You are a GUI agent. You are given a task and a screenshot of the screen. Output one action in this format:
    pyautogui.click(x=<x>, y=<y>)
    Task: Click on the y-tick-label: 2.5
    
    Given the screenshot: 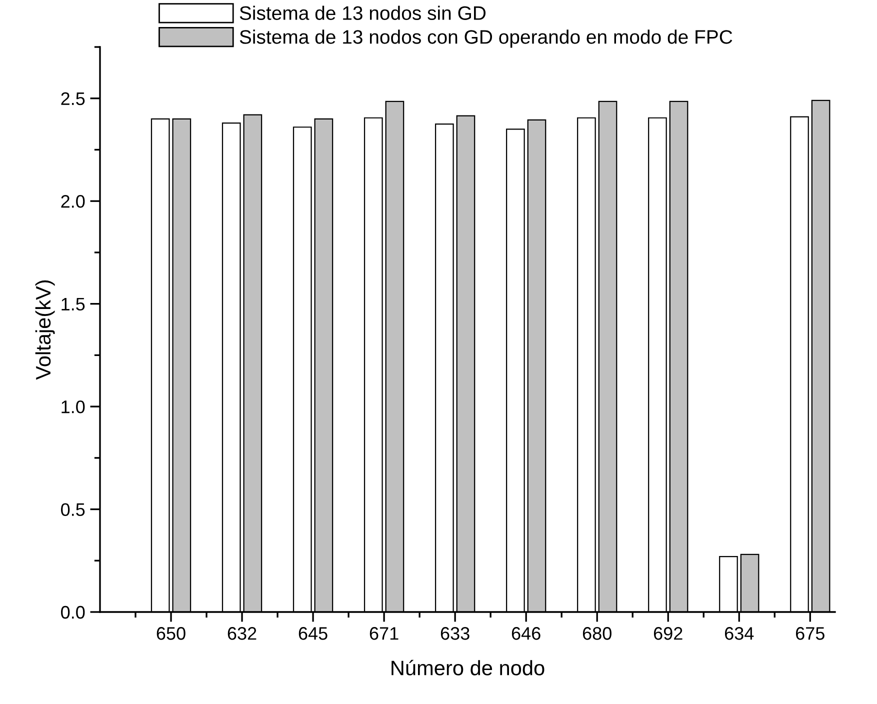 What is the action you would take?
    pyautogui.click(x=73, y=99)
    